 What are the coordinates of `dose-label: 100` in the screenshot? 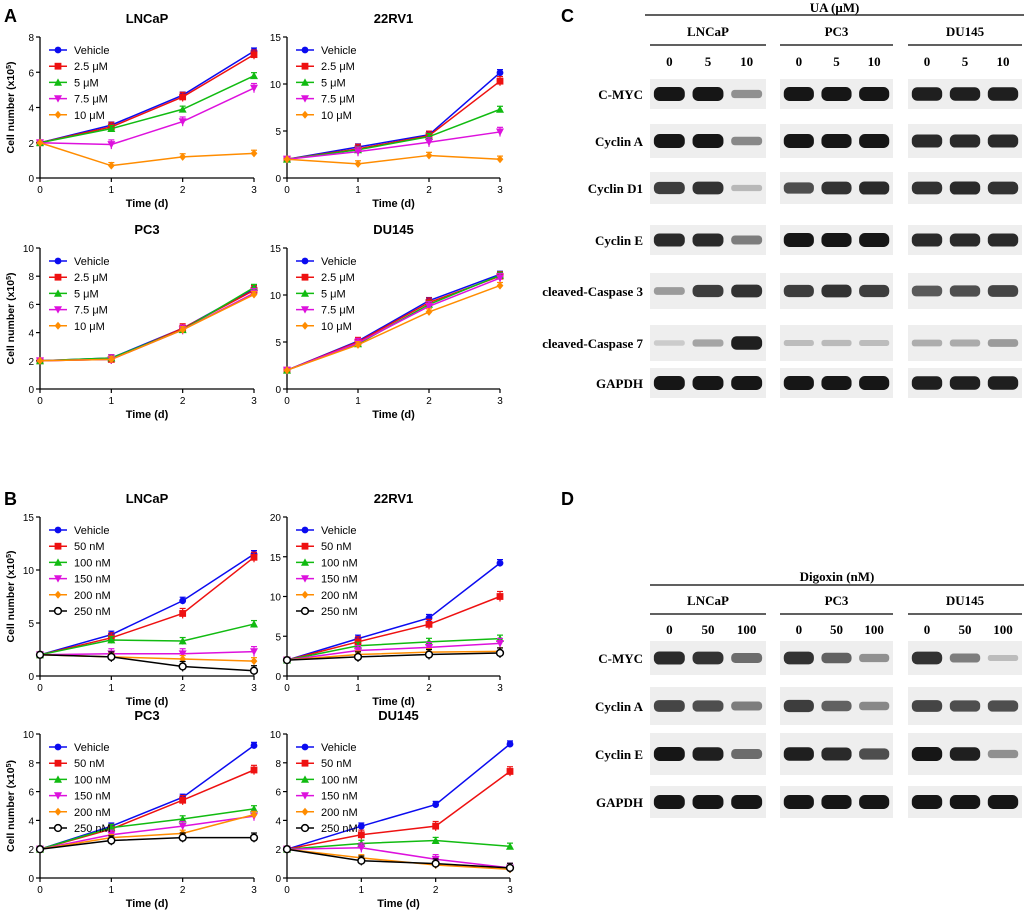 It's located at (747, 629).